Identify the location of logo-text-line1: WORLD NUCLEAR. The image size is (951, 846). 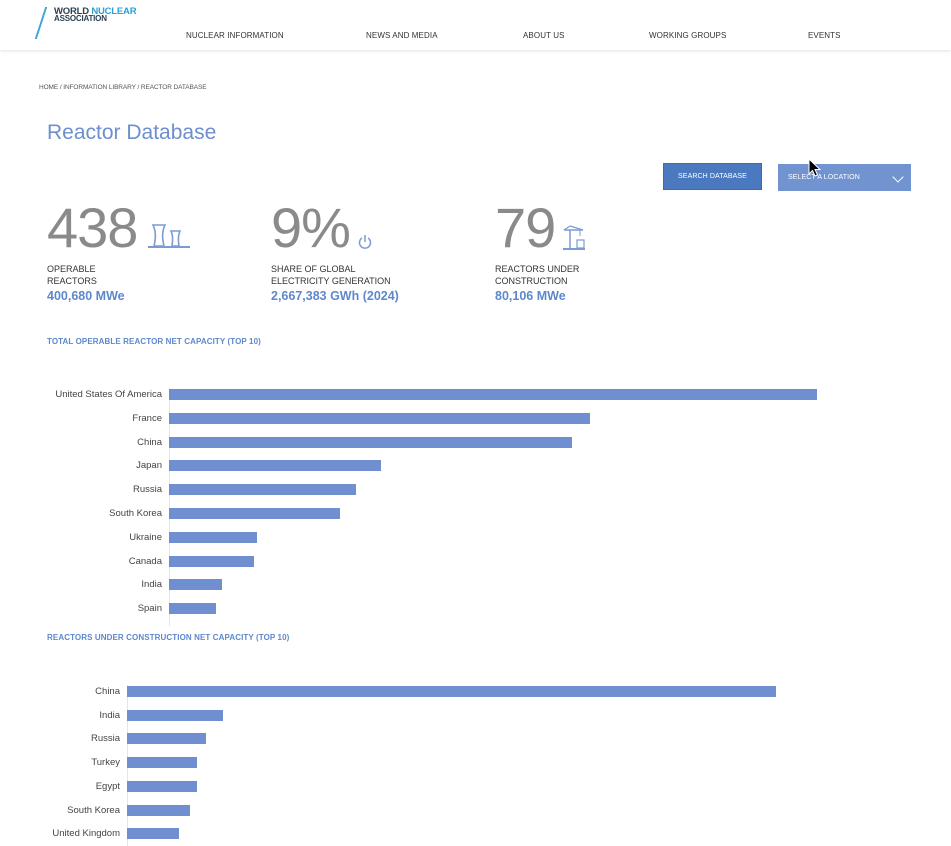
(95, 11).